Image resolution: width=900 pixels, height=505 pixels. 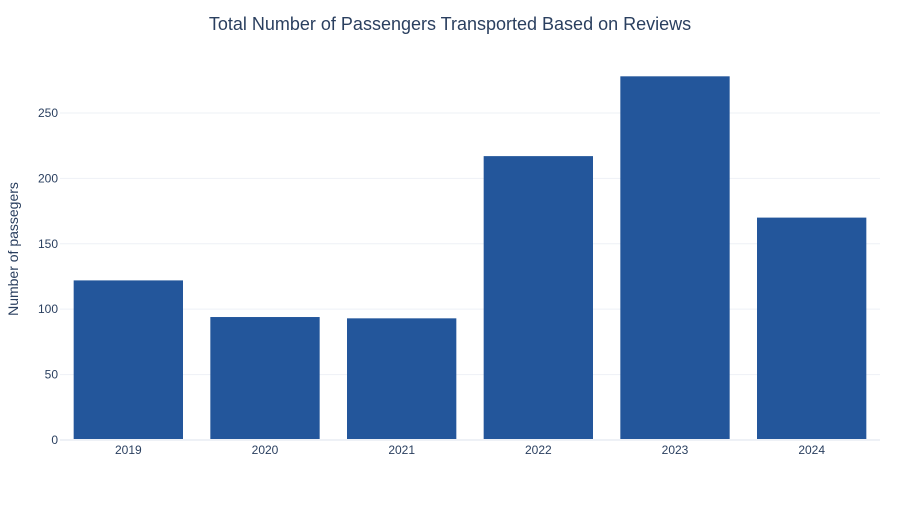 I want to click on bar-2020, so click(x=265, y=378).